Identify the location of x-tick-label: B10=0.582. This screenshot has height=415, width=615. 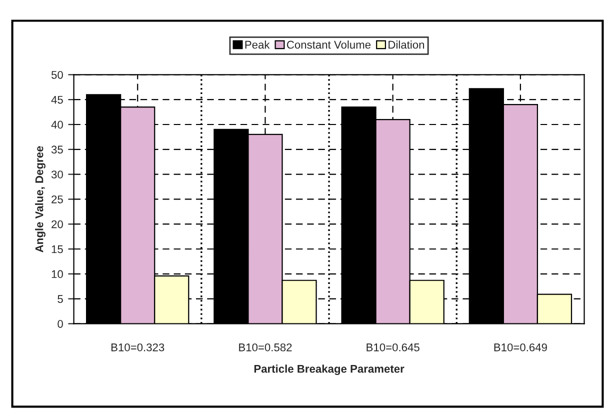
(265, 347).